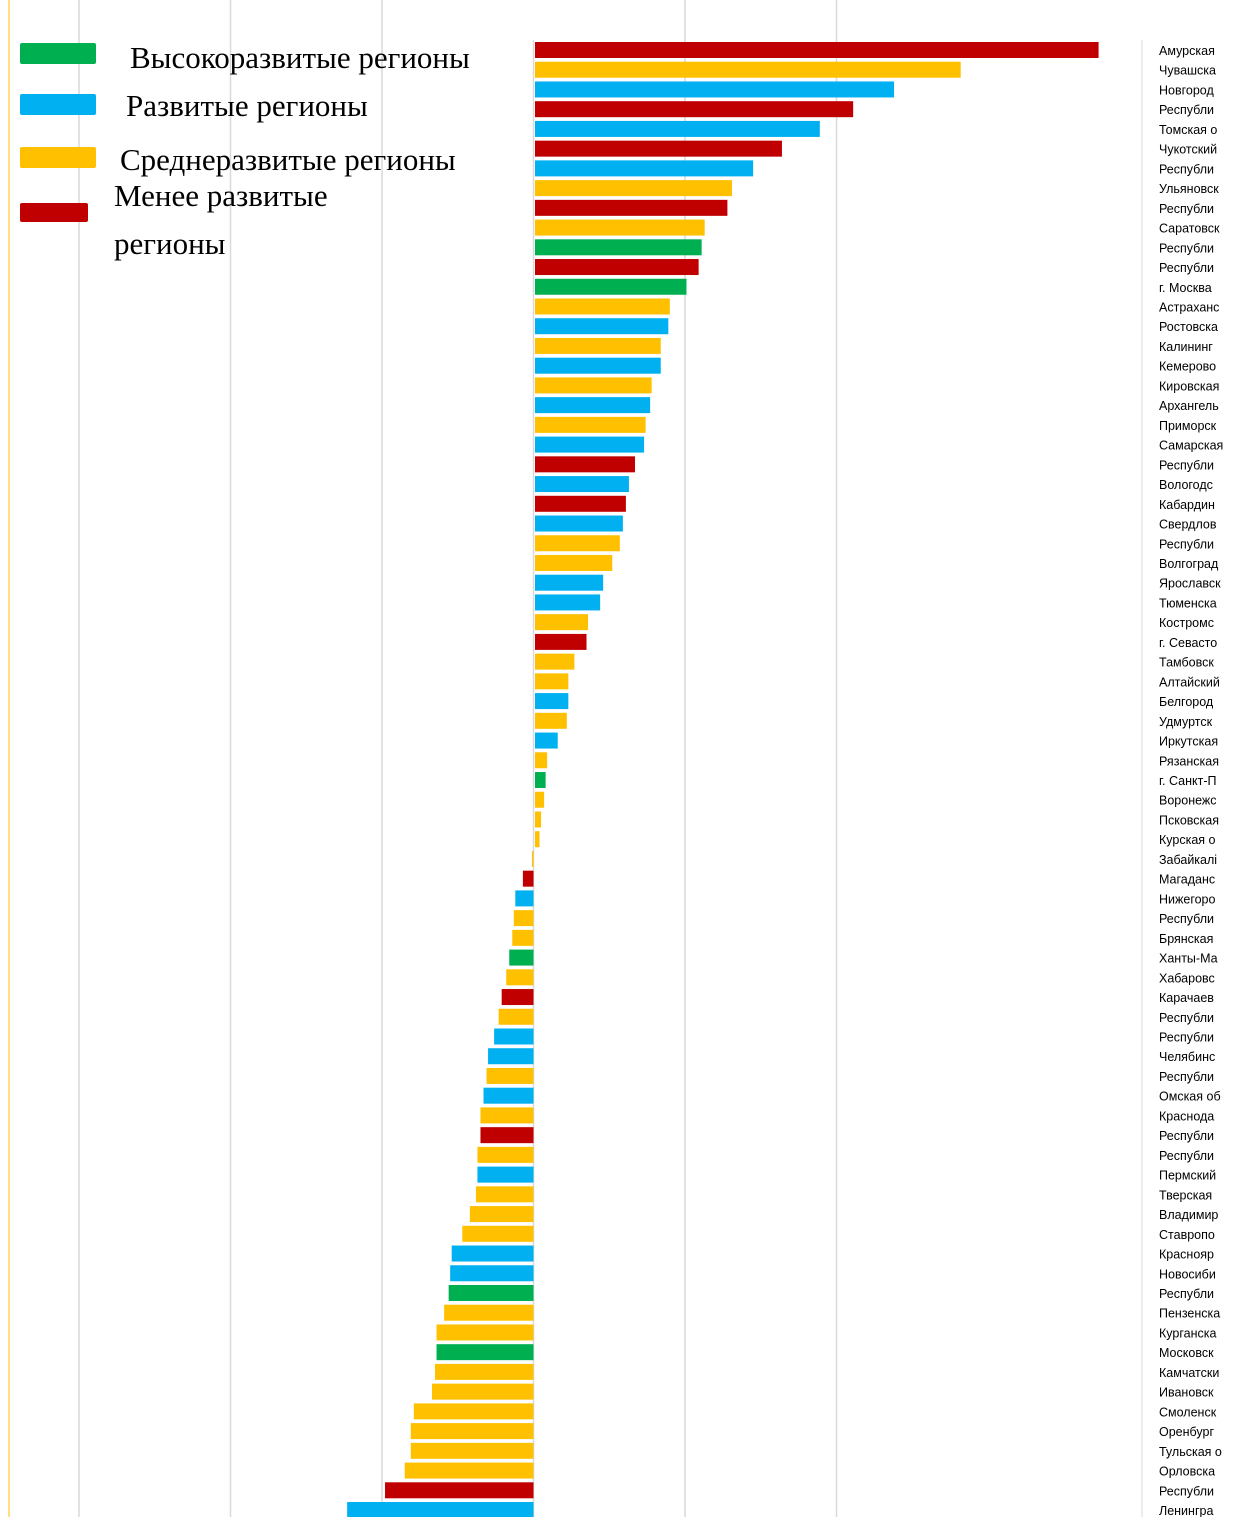 This screenshot has height=1517, width=1240. Describe the element at coordinates (1189, 307) in the screenshot. I see `category-label: Астраханс` at that location.